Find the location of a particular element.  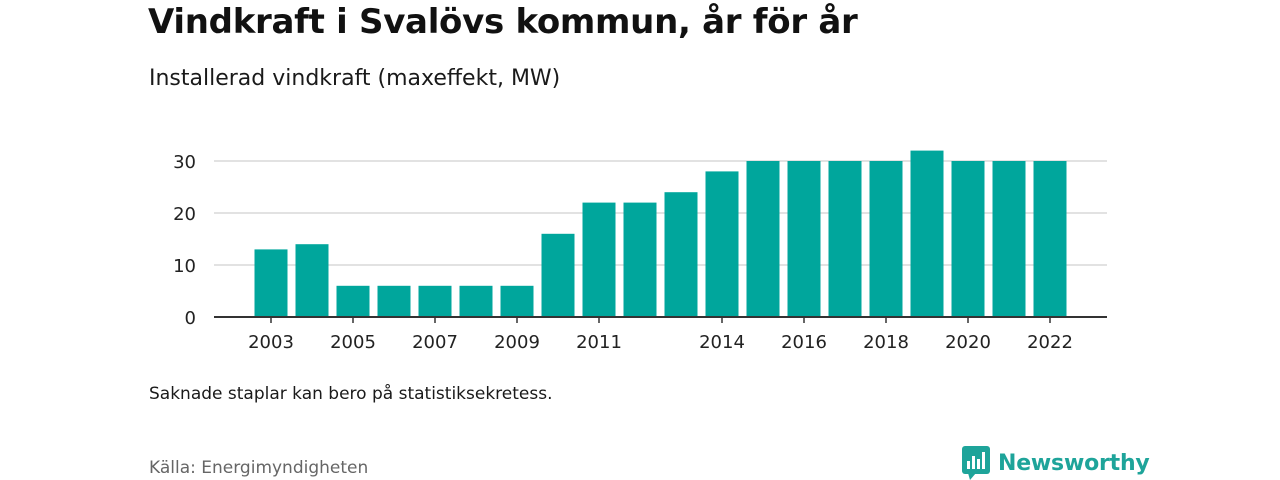

y-tick-label: 30 is located at coordinates (184, 162).